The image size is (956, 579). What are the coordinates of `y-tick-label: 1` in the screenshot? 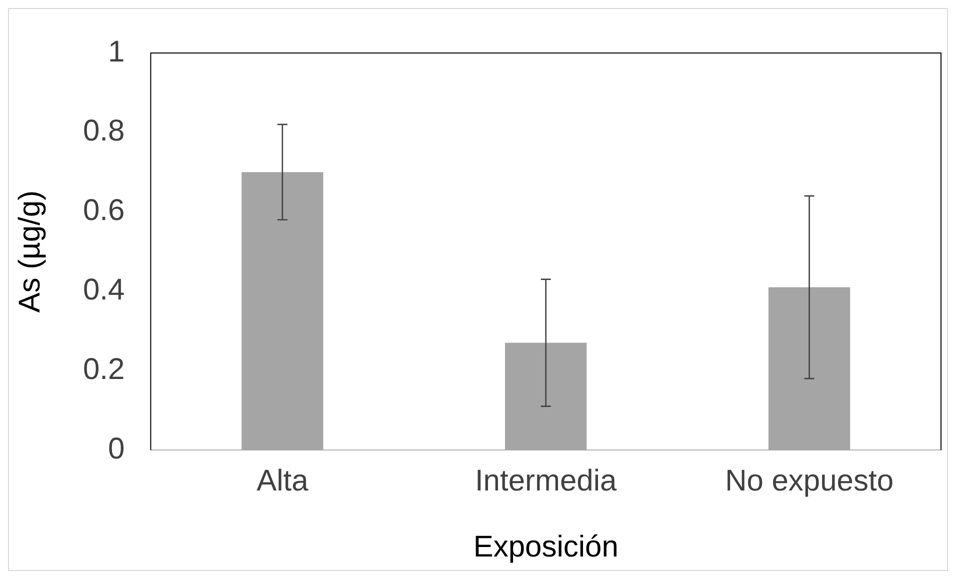 It's located at (116, 51).